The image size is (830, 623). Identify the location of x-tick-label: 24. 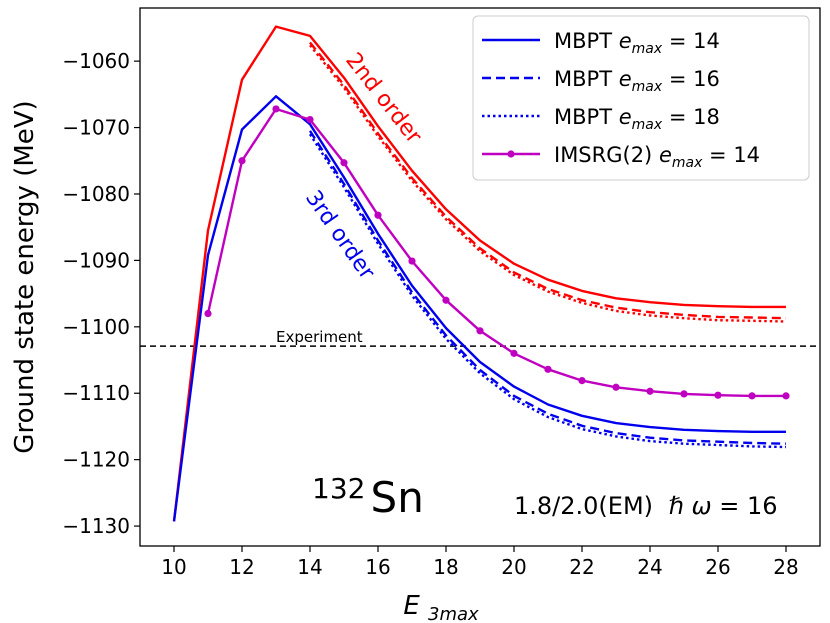
(649, 567).